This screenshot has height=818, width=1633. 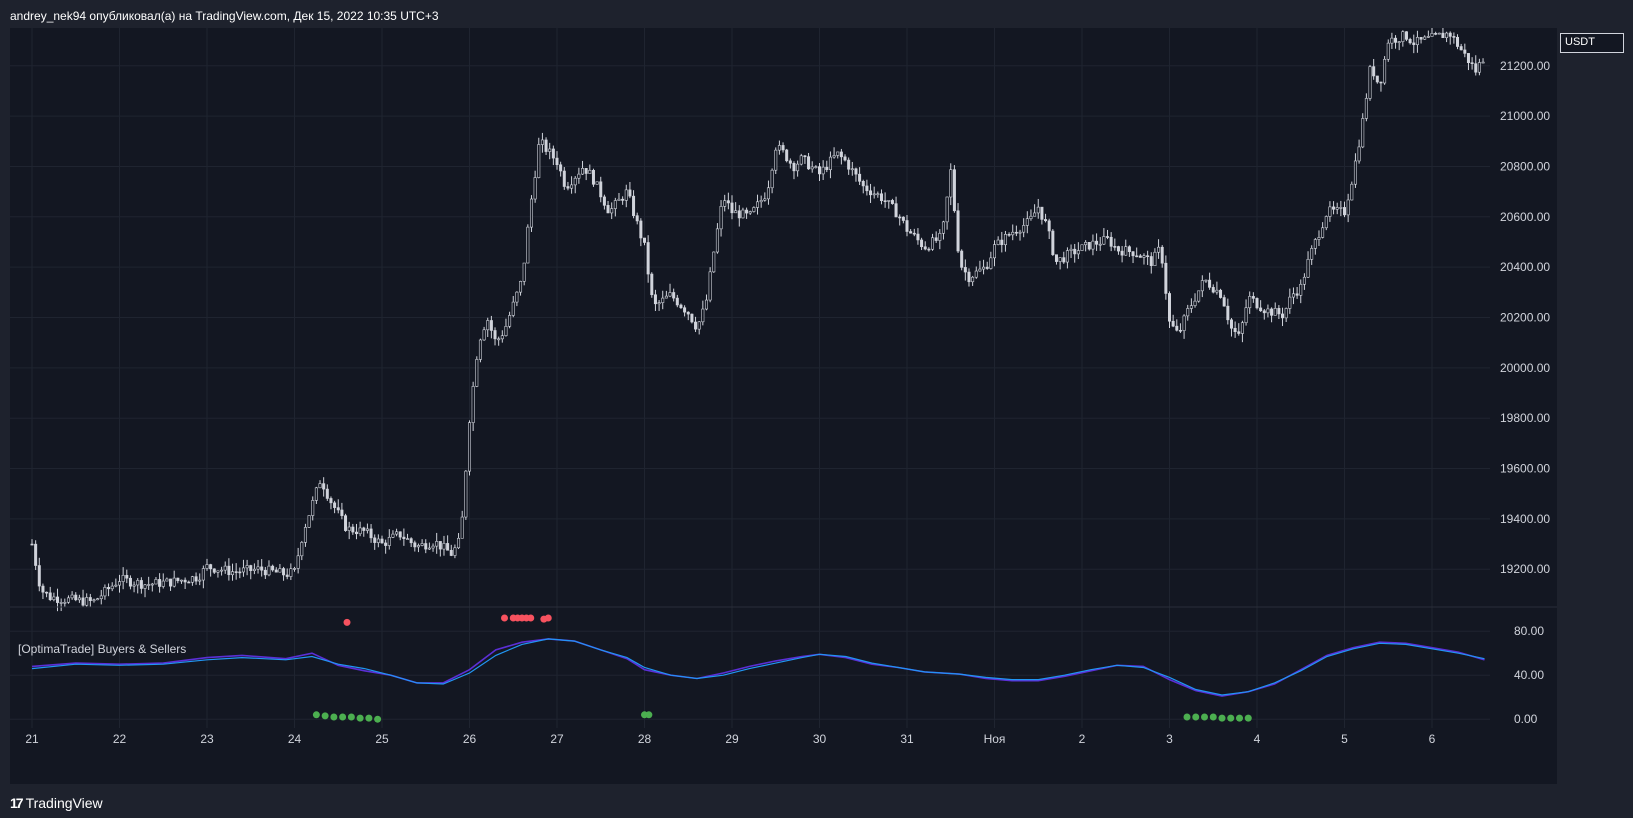 What do you see at coordinates (1525, 418) in the screenshot?
I see `price-tick-label: 19800.00` at bounding box center [1525, 418].